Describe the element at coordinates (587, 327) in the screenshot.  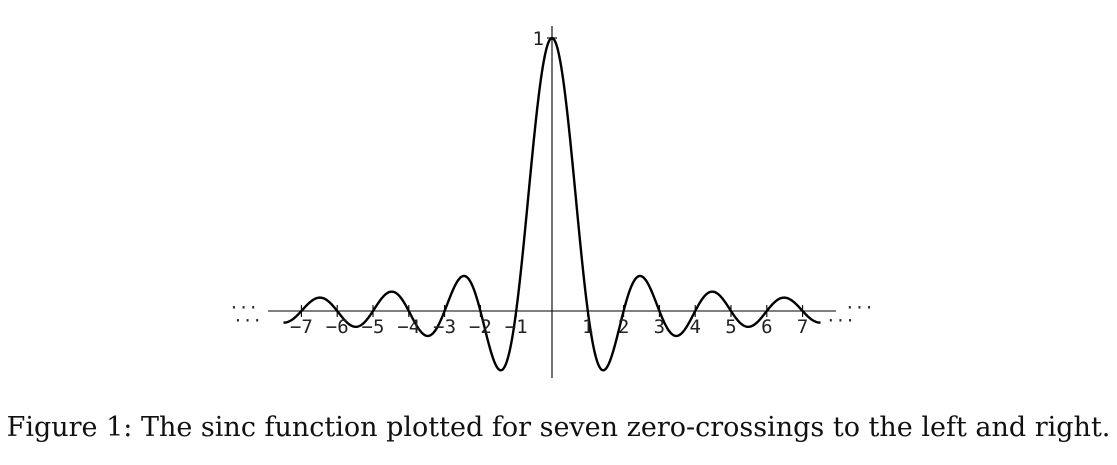
I see `x-tick-label: 1` at that location.